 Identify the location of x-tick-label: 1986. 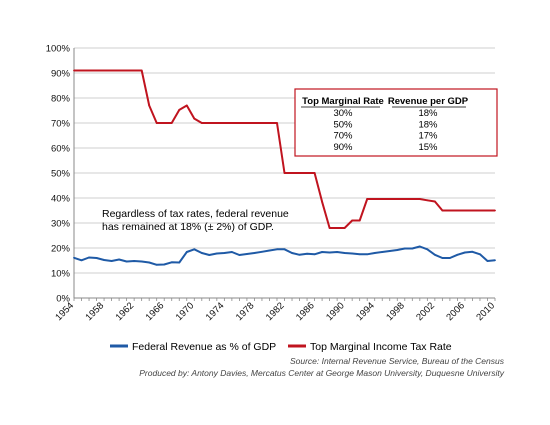
(305, 311).